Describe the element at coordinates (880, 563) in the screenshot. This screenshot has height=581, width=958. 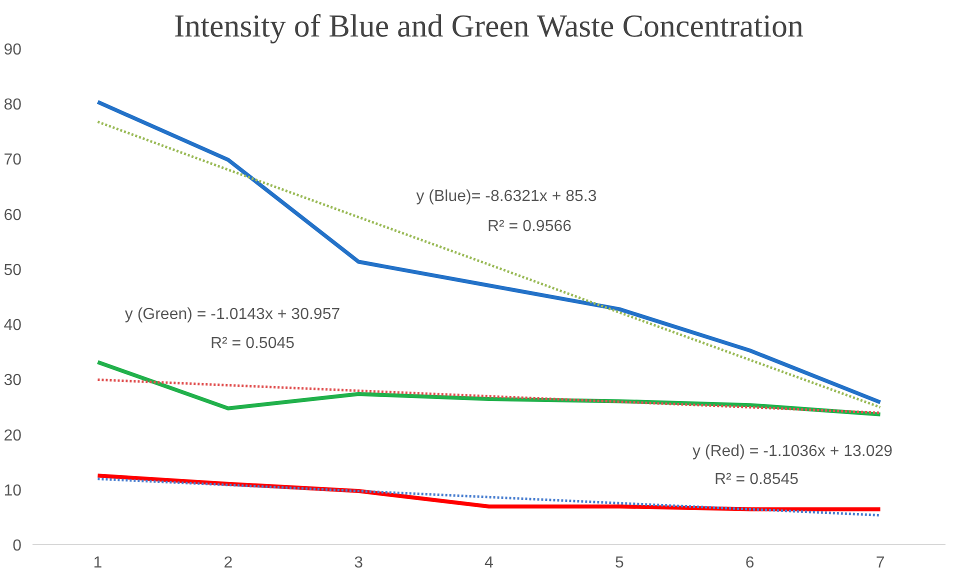
I see `x-tick-label: 7` at that location.